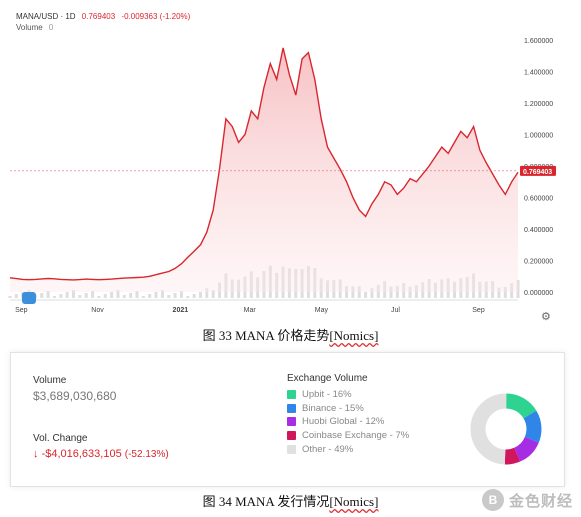 Image resolution: width=581 pixels, height=517 pixels. I want to click on volume-indicator: Volume 0, so click(34, 27).